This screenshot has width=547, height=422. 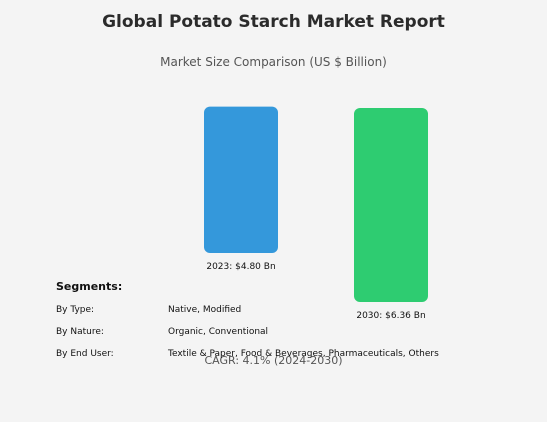 I want to click on segments-heading: Segments:, so click(x=89, y=286).